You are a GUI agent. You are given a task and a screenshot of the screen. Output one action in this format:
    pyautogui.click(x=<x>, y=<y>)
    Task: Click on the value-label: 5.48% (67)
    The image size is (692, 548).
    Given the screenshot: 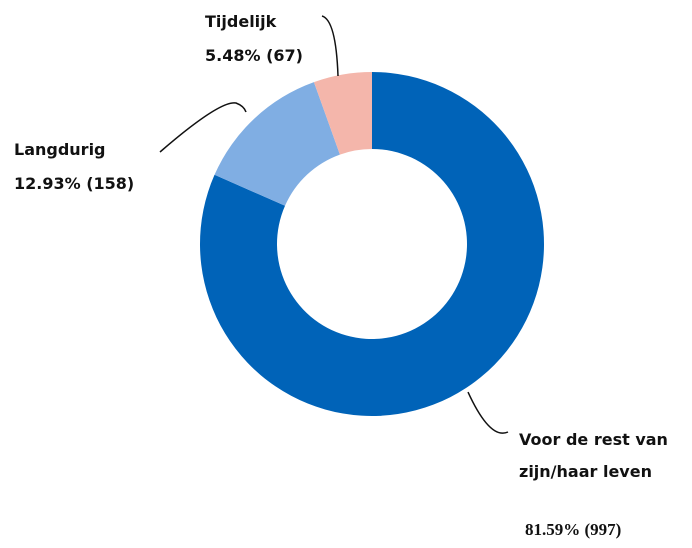 What is the action you would take?
    pyautogui.click(x=254, y=55)
    